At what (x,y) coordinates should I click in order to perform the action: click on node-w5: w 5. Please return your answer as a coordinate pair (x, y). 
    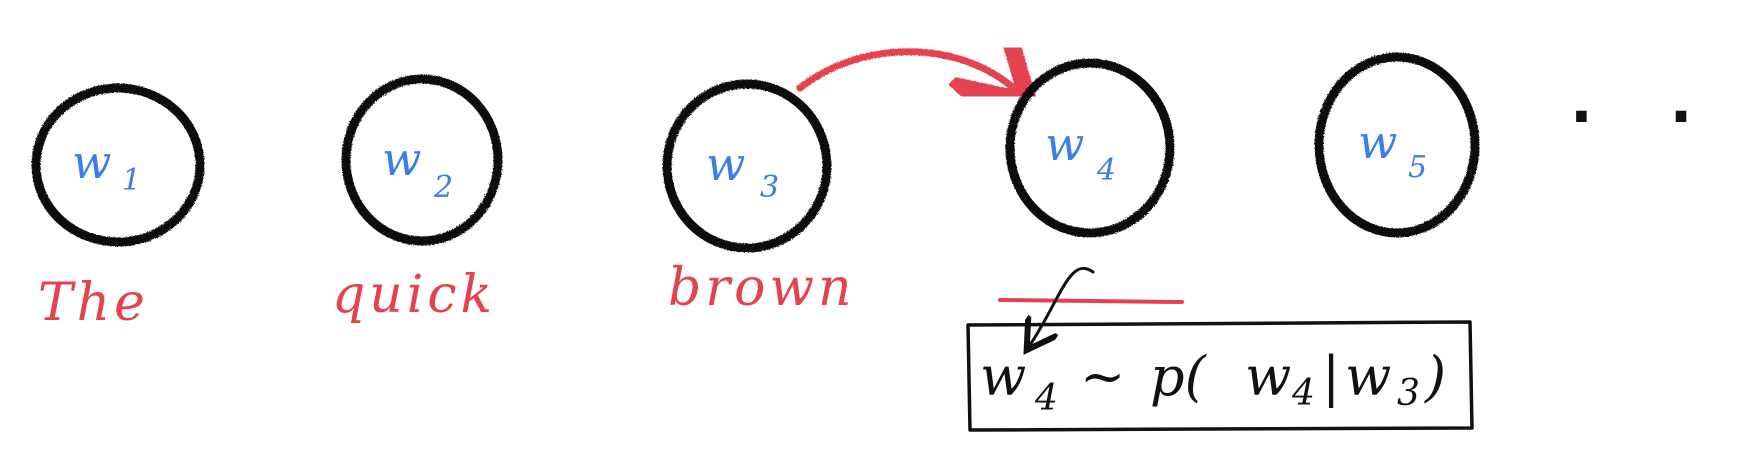
    Looking at the image, I should click on (1397, 145).